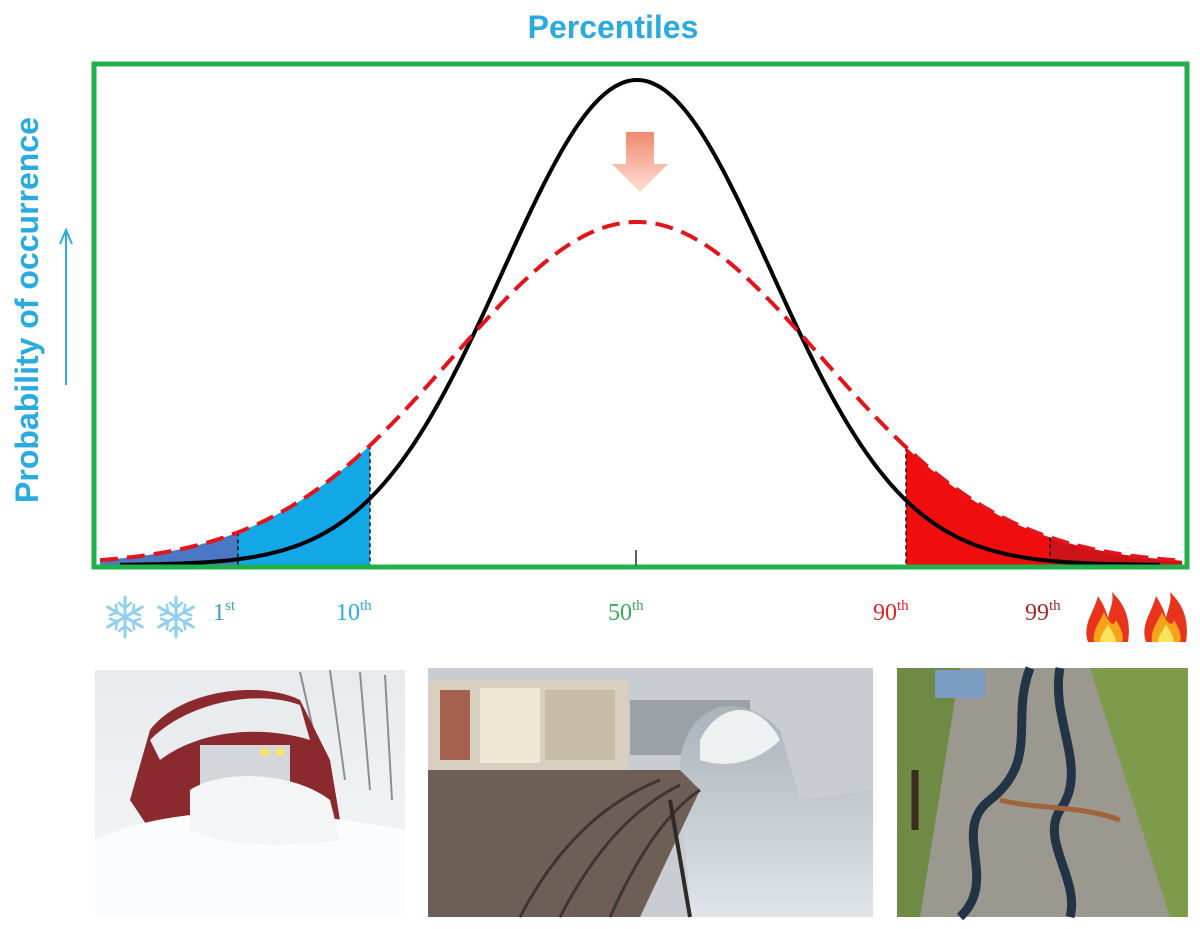  What do you see at coordinates (27, 310) in the screenshot?
I see `y-axis-text: Probability of occurrence` at bounding box center [27, 310].